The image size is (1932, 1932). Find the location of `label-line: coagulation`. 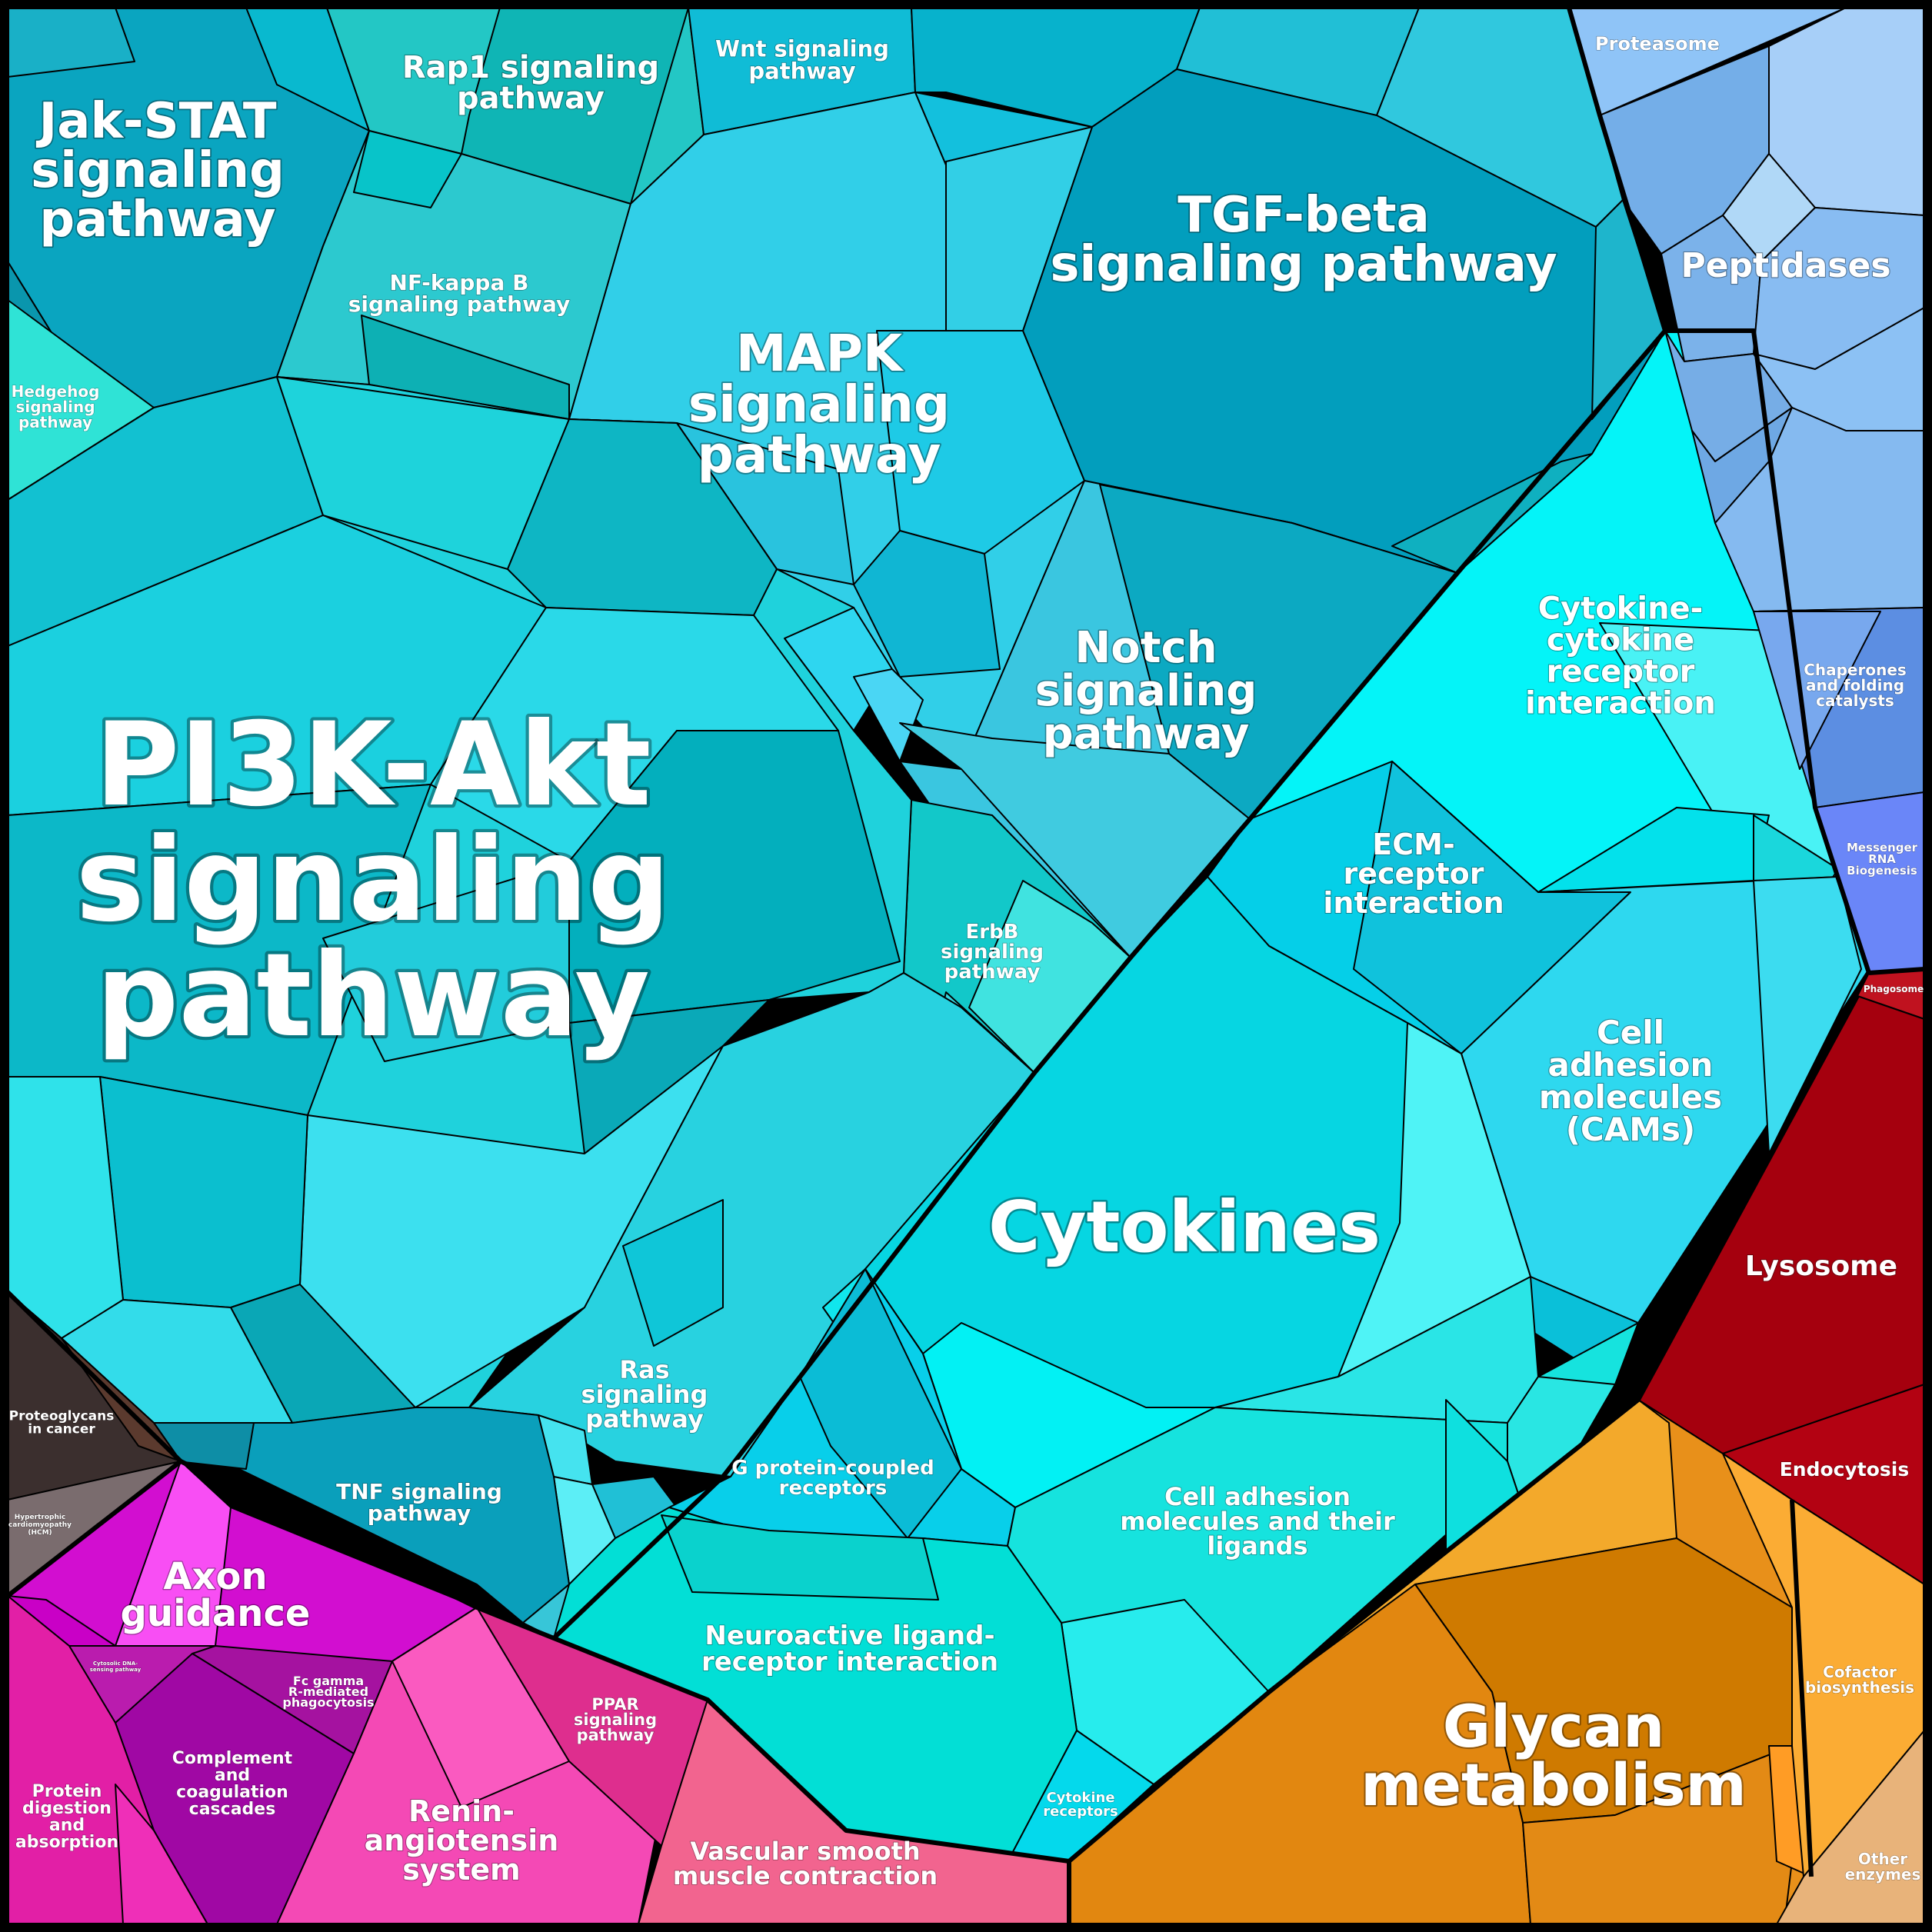

label-line: coagulation is located at coordinates (232, 1792).